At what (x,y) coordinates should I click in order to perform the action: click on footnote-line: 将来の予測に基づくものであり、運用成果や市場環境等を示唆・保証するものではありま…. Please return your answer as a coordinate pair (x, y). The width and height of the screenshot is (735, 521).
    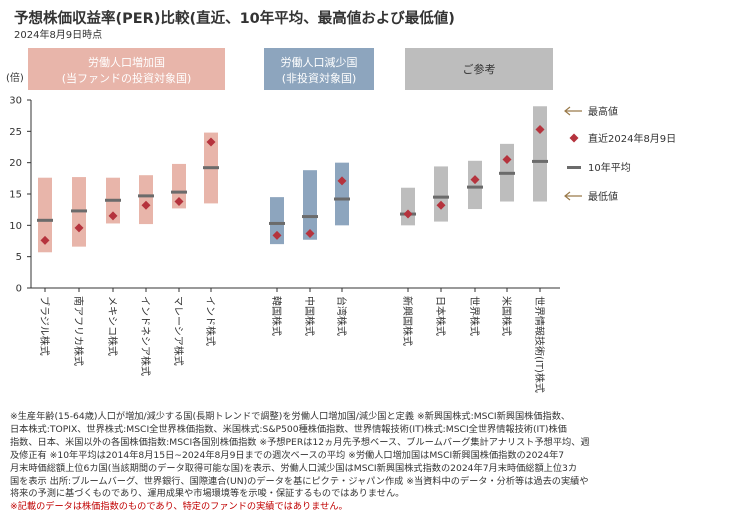
    Looking at the image, I should click on (207, 494).